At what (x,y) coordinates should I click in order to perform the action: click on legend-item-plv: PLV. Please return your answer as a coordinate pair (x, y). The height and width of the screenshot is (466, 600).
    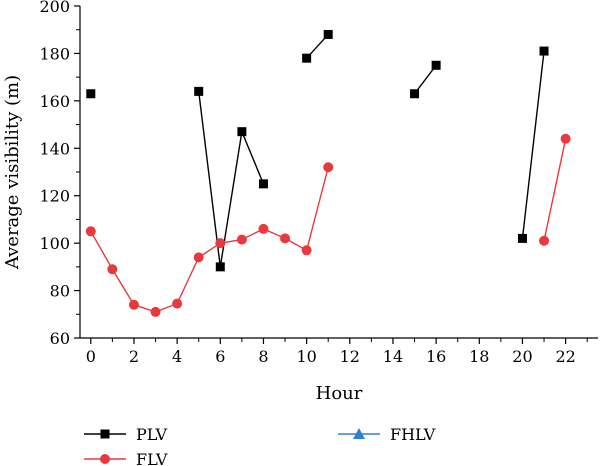
    Looking at the image, I should click on (125, 434).